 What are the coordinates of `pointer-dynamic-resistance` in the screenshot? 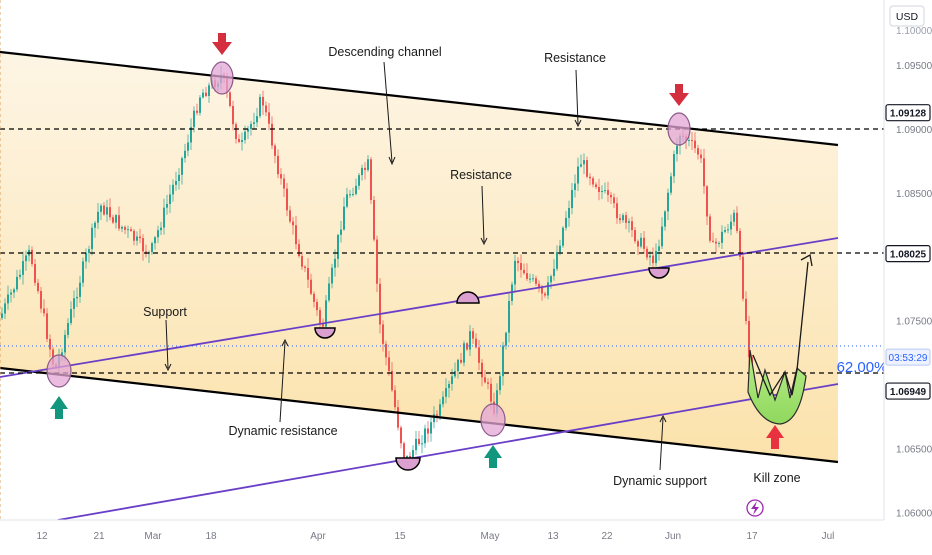 It's located at (282, 382).